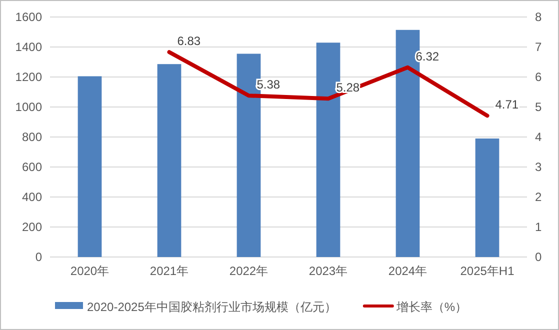 The height and width of the screenshot is (330, 559). I want to click on x-tick-label: 2025年H1, so click(487, 271).